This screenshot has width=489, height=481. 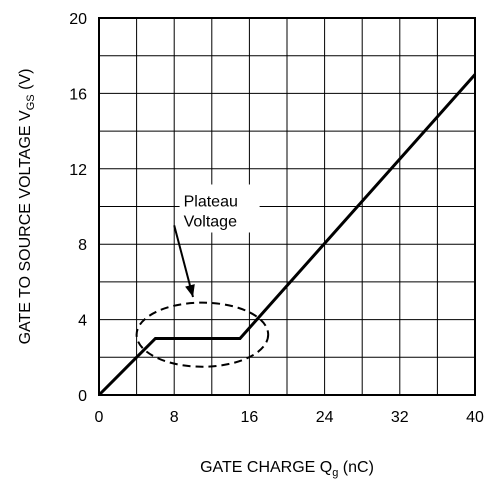 What do you see at coordinates (287, 469) in the screenshot?
I see `x-axis-label: GATE CHARGE Qg (nC)` at bounding box center [287, 469].